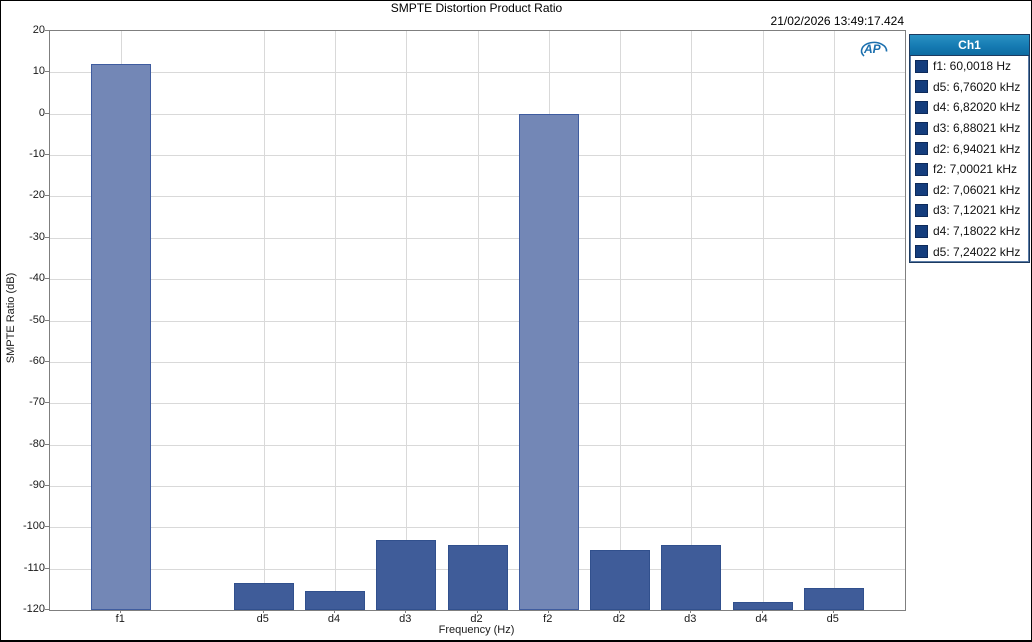  What do you see at coordinates (37, 278) in the screenshot?
I see `y-tick-label: -40` at bounding box center [37, 278].